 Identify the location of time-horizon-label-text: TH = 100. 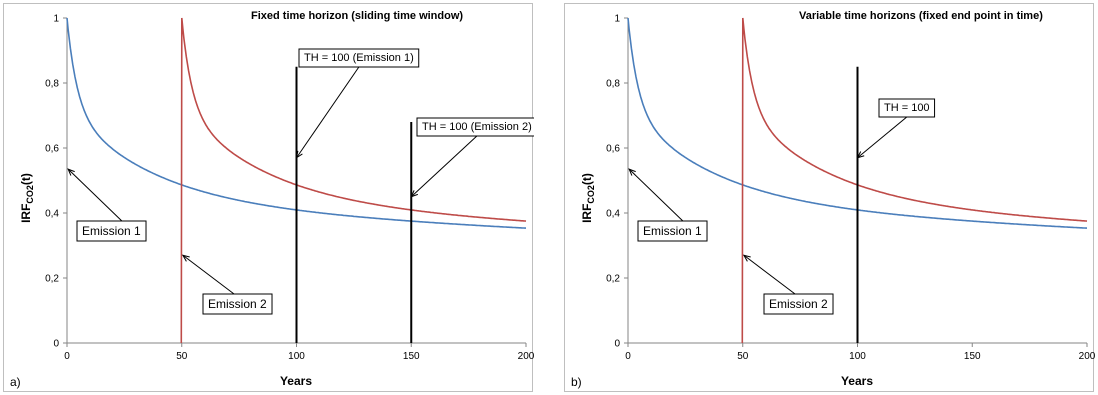
(907, 108).